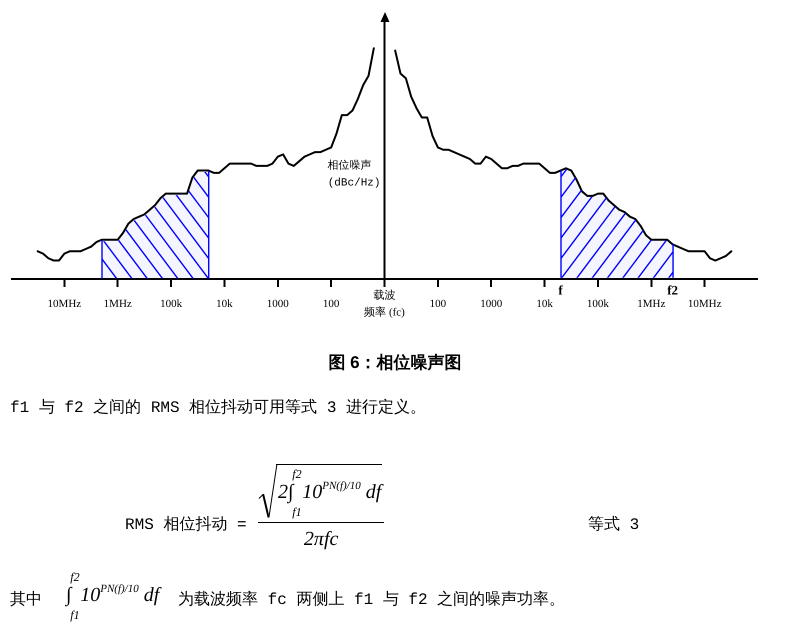 The width and height of the screenshot is (805, 633). Describe the element at coordinates (218, 408) in the screenshot. I see `text: f1 与 f2 之间的 RMS 相位抖动可用等式 3 进行定义。` at that location.